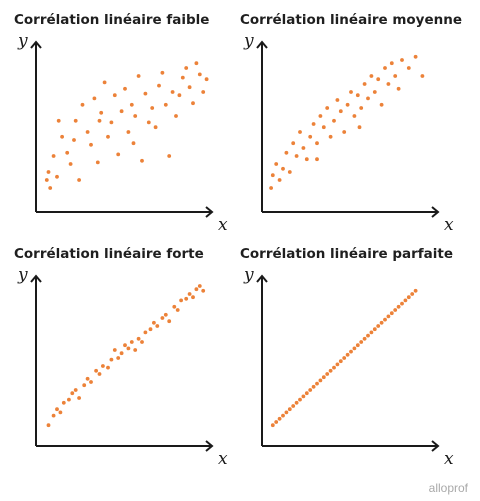  What do you see at coordinates (346, 254) in the screenshot?
I see `chart-title: Corrélation linéaire parfaite` at bounding box center [346, 254].